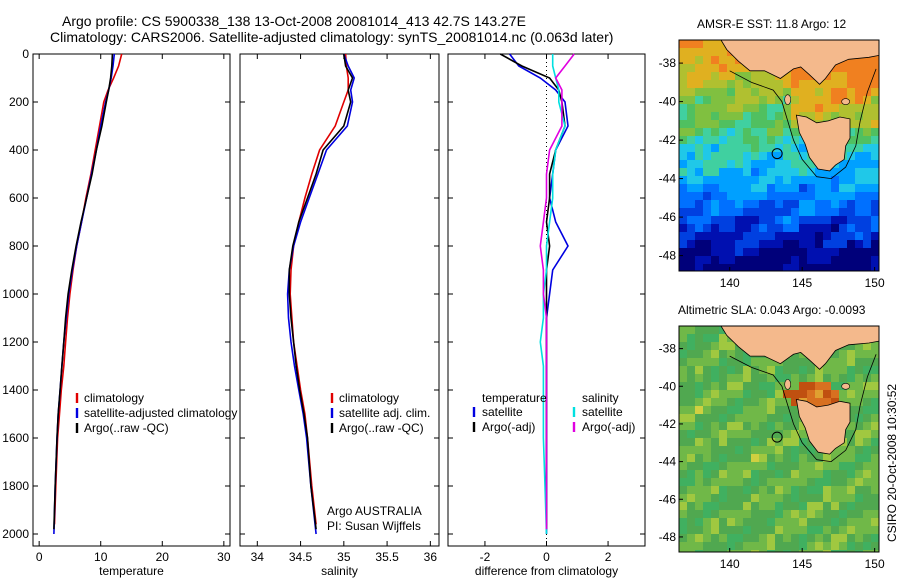  What do you see at coordinates (15, 390) in the screenshot?
I see `y-tick-label: 1400` at bounding box center [15, 390].